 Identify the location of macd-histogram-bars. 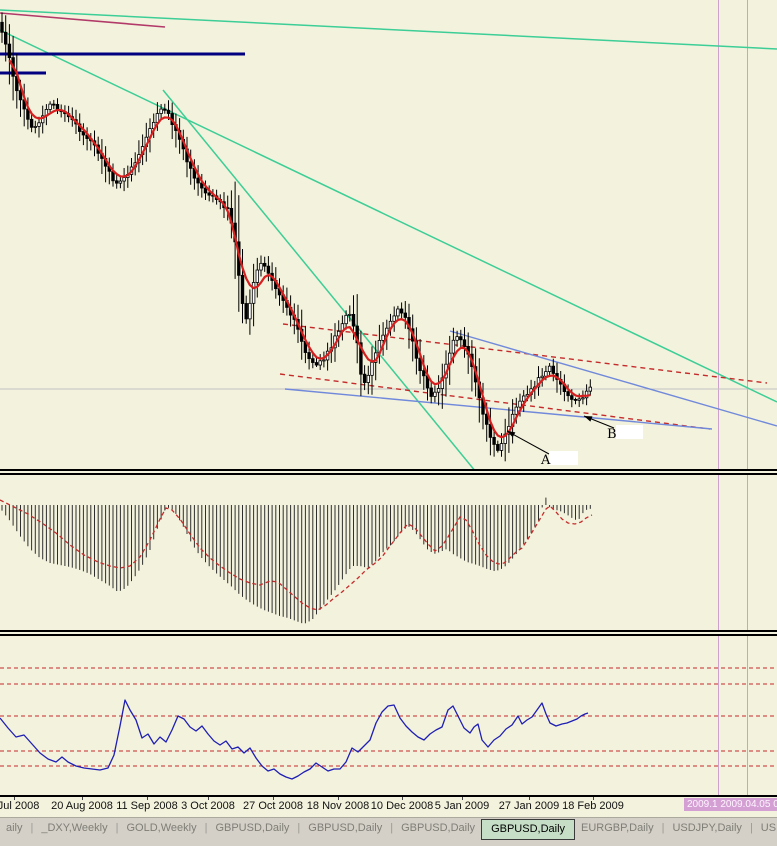
(296, 560).